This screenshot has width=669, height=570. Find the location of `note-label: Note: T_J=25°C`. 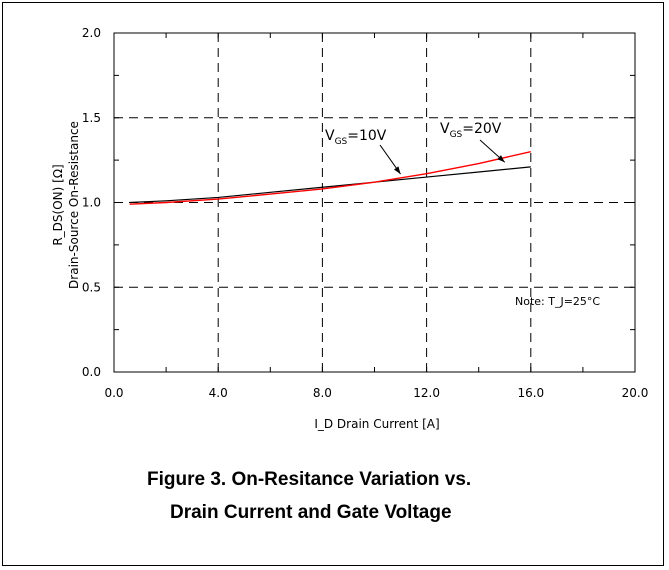

note-label: Note: T_J=25°C is located at coordinates (557, 301).